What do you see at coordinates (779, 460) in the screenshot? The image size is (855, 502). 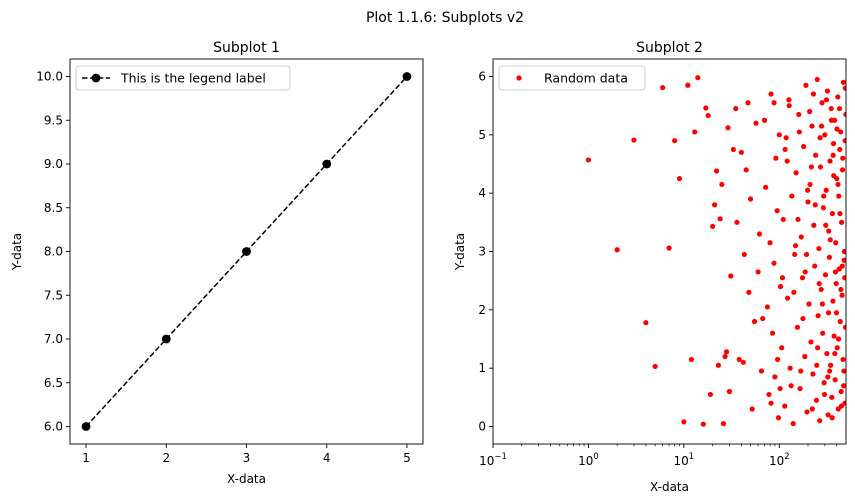 I see `x-tick-label: 10²` at bounding box center [779, 460].